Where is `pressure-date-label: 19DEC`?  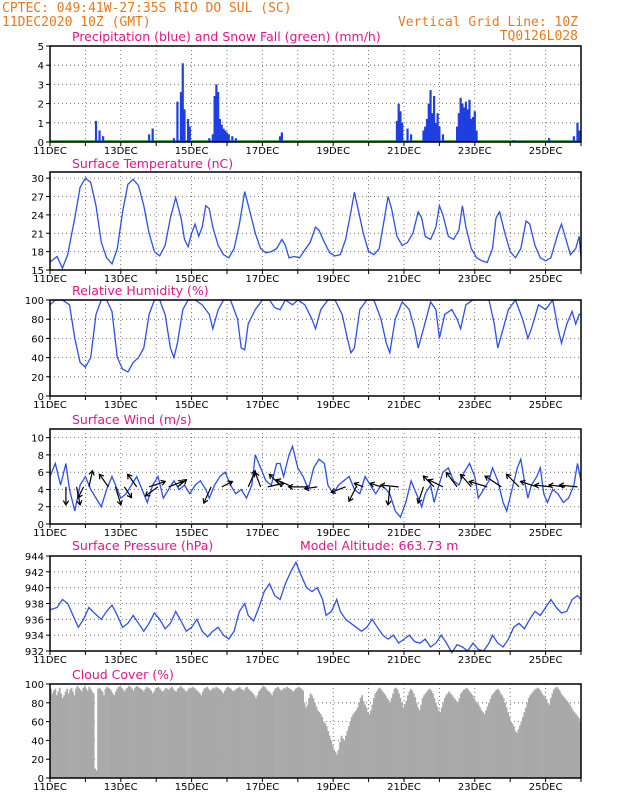 pressure-date-label: 19DEC is located at coordinates (333, 660).